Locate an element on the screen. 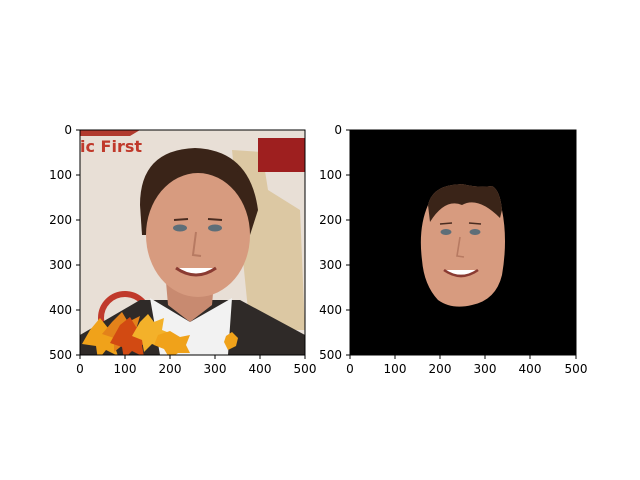 The width and height of the screenshot is (640, 480). right-x-tick-label: 0 is located at coordinates (350, 369).